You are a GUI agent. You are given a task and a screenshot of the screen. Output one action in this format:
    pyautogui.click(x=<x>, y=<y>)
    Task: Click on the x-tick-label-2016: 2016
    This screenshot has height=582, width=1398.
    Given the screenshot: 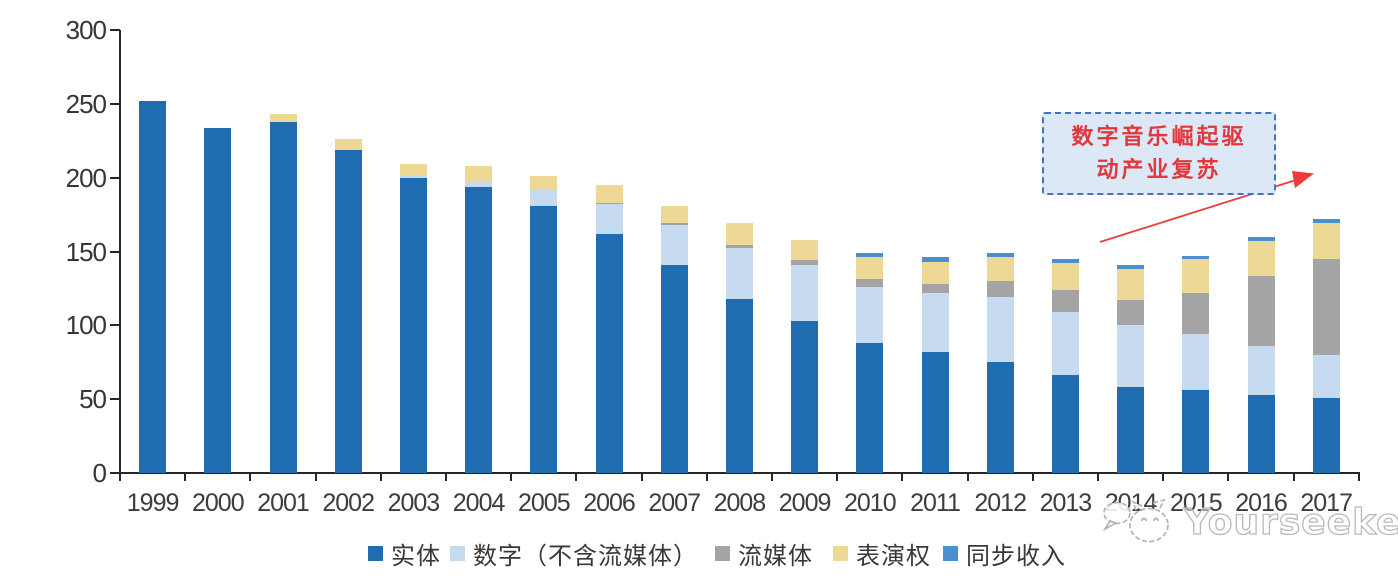 What is the action you would take?
    pyautogui.click(x=1261, y=503)
    